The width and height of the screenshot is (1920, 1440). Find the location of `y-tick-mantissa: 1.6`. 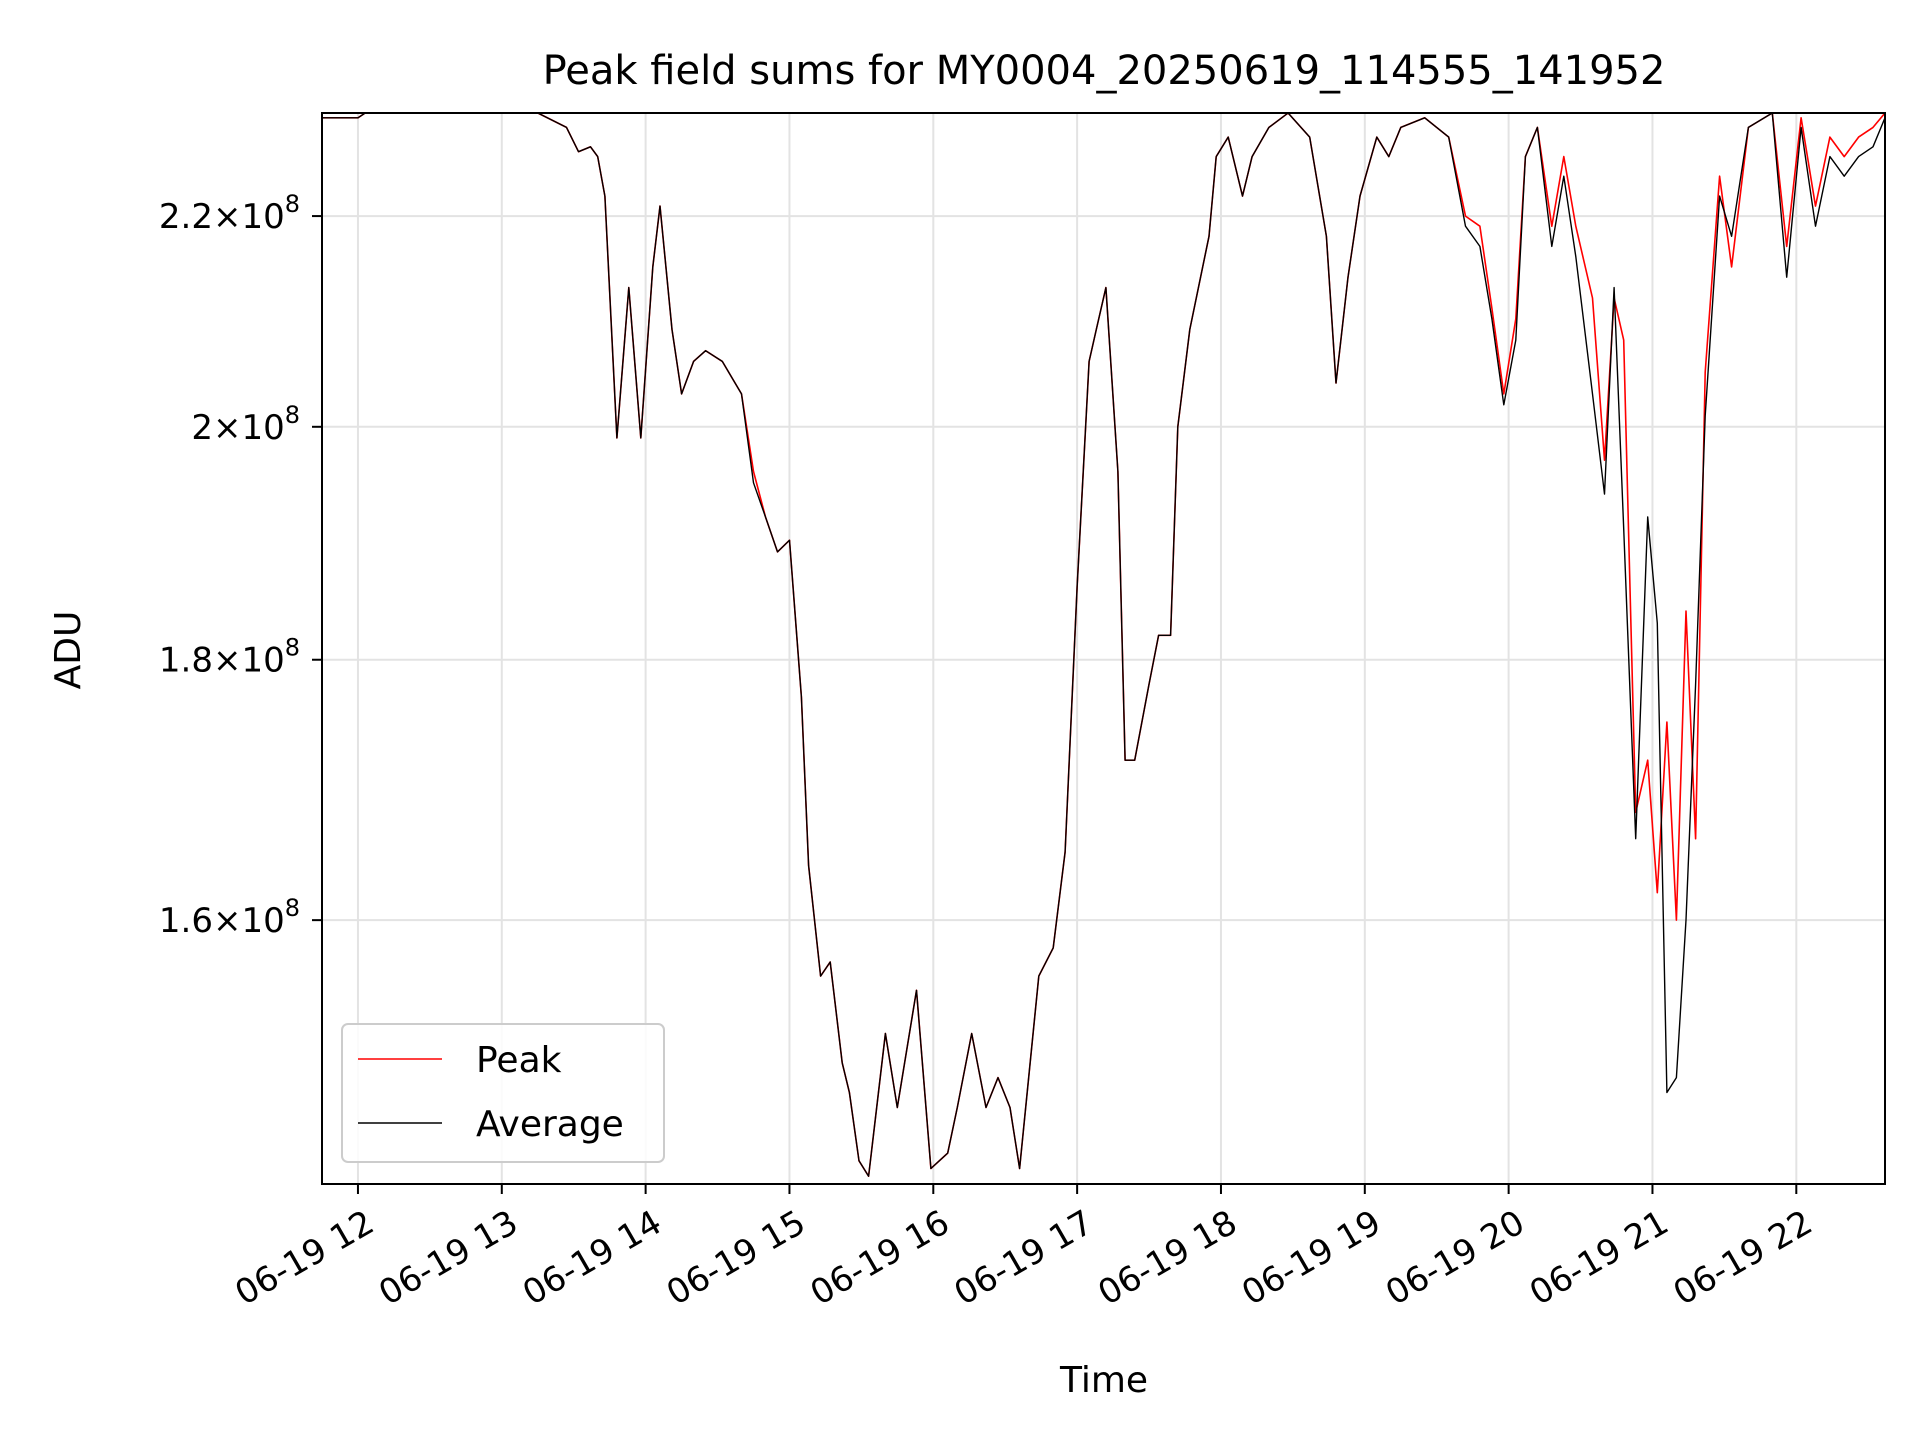

y-tick-mantissa: 1.6 is located at coordinates (186, 921).